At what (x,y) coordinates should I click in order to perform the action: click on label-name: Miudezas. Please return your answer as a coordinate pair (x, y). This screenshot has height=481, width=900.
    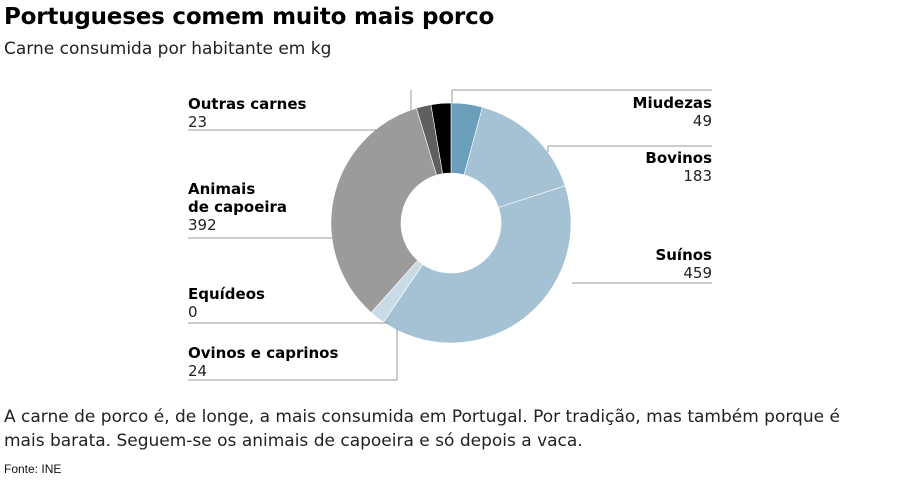
    Looking at the image, I should click on (673, 103).